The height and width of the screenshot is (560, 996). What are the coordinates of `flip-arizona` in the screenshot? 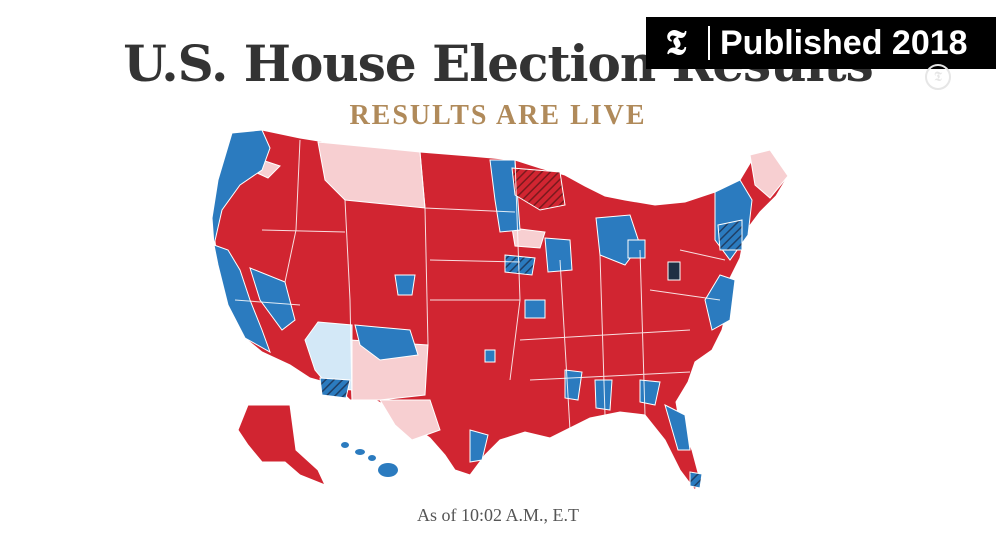 It's located at (335, 388).